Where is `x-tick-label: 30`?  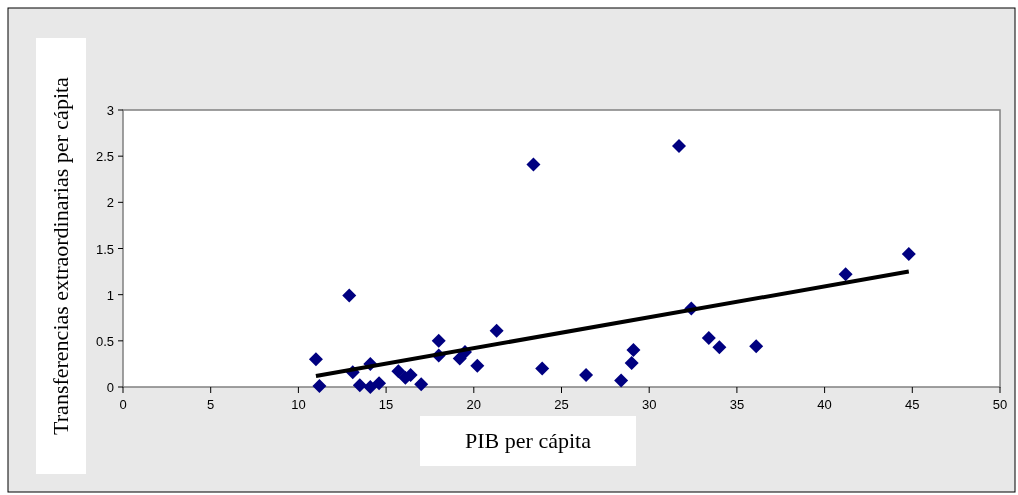
x-tick-label: 30 is located at coordinates (649, 404).